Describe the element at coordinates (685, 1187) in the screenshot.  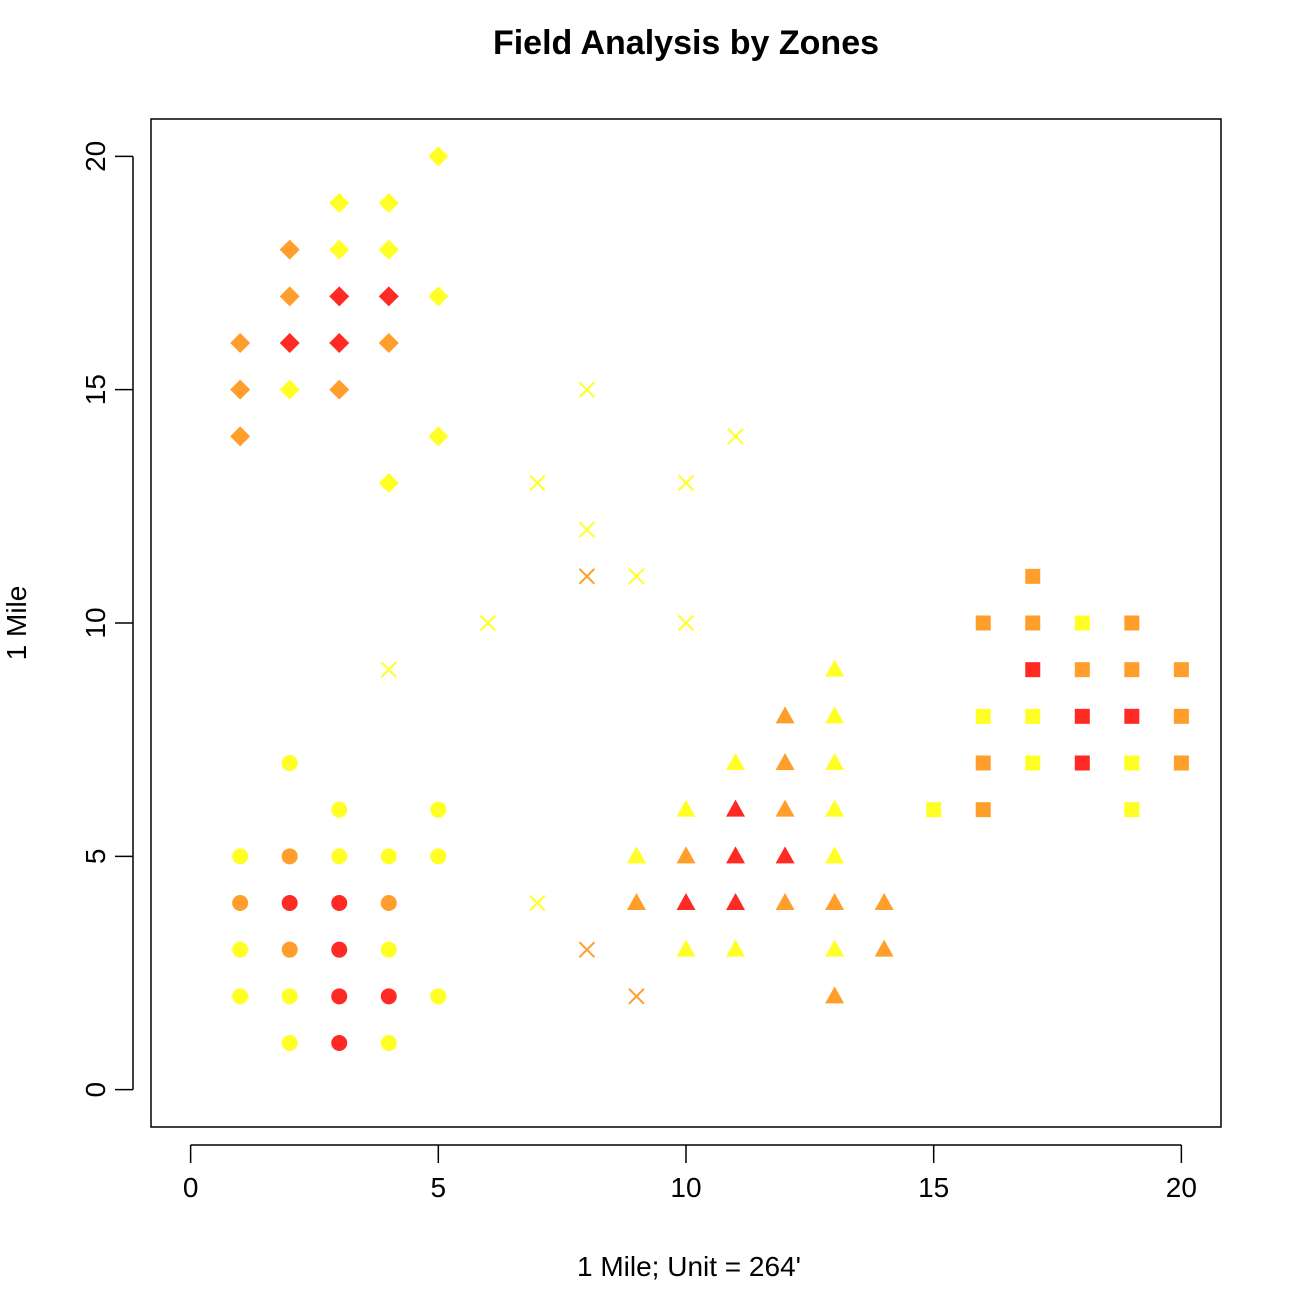
I see `x-tick-label: 10` at that location.